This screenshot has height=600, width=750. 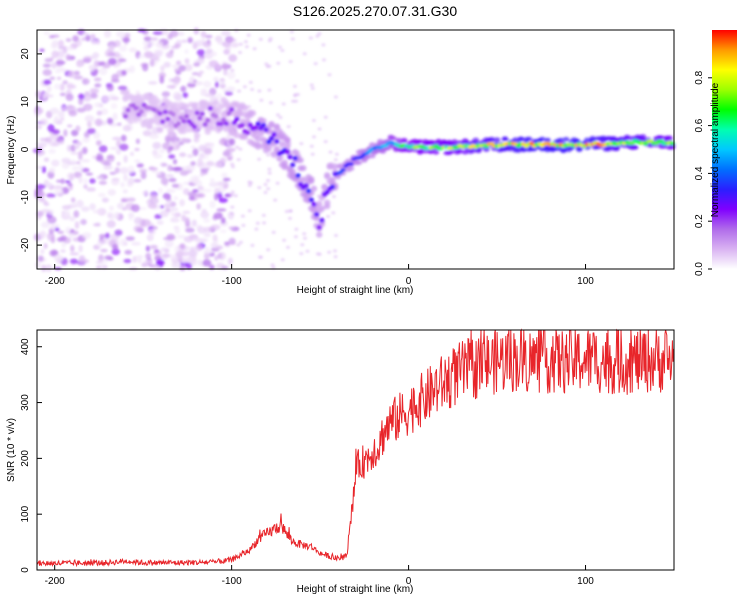 I want to click on snr-ytick-label: 300, so click(x=25, y=402).